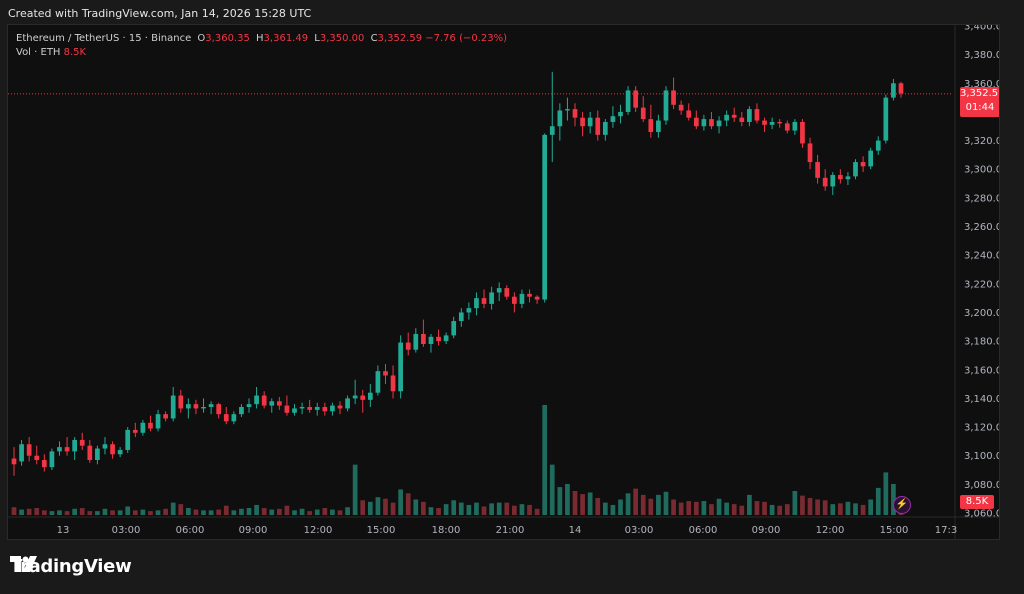 This screenshot has width=1024, height=594. What do you see at coordinates (317, 38) in the screenshot?
I see `low-label: L` at bounding box center [317, 38].